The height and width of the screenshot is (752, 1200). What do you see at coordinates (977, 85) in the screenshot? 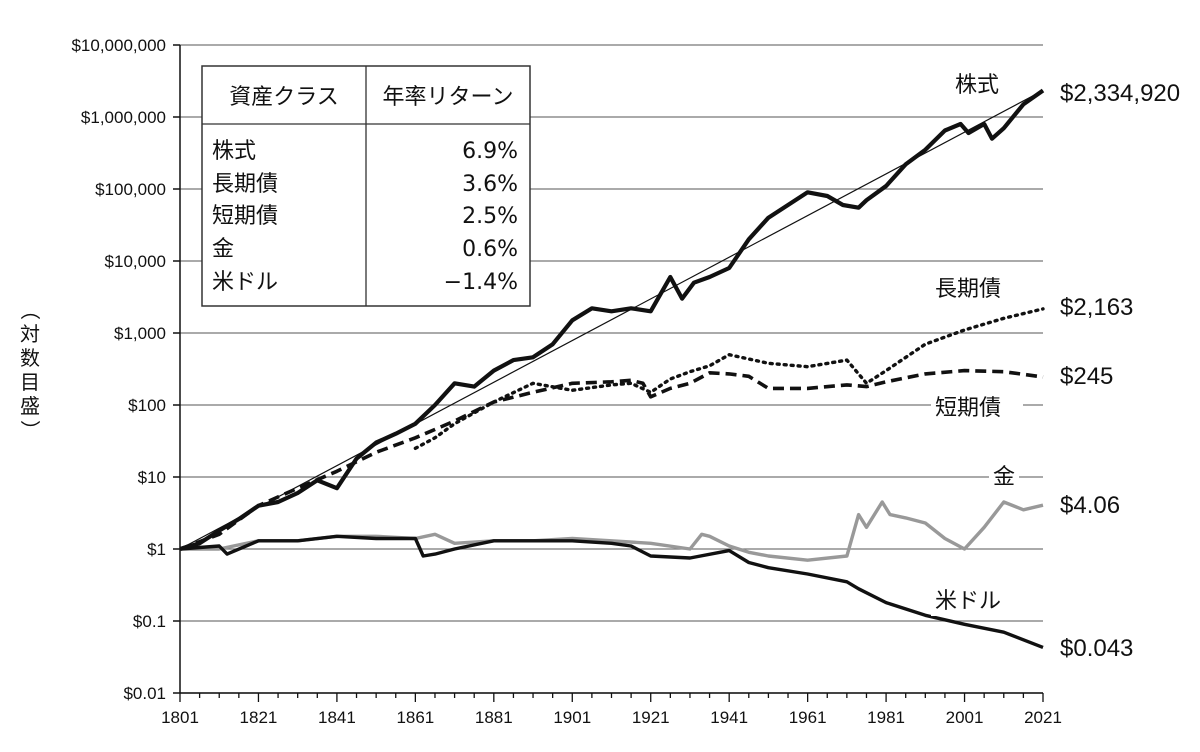
I see `series-name-label: 株式` at bounding box center [977, 85].